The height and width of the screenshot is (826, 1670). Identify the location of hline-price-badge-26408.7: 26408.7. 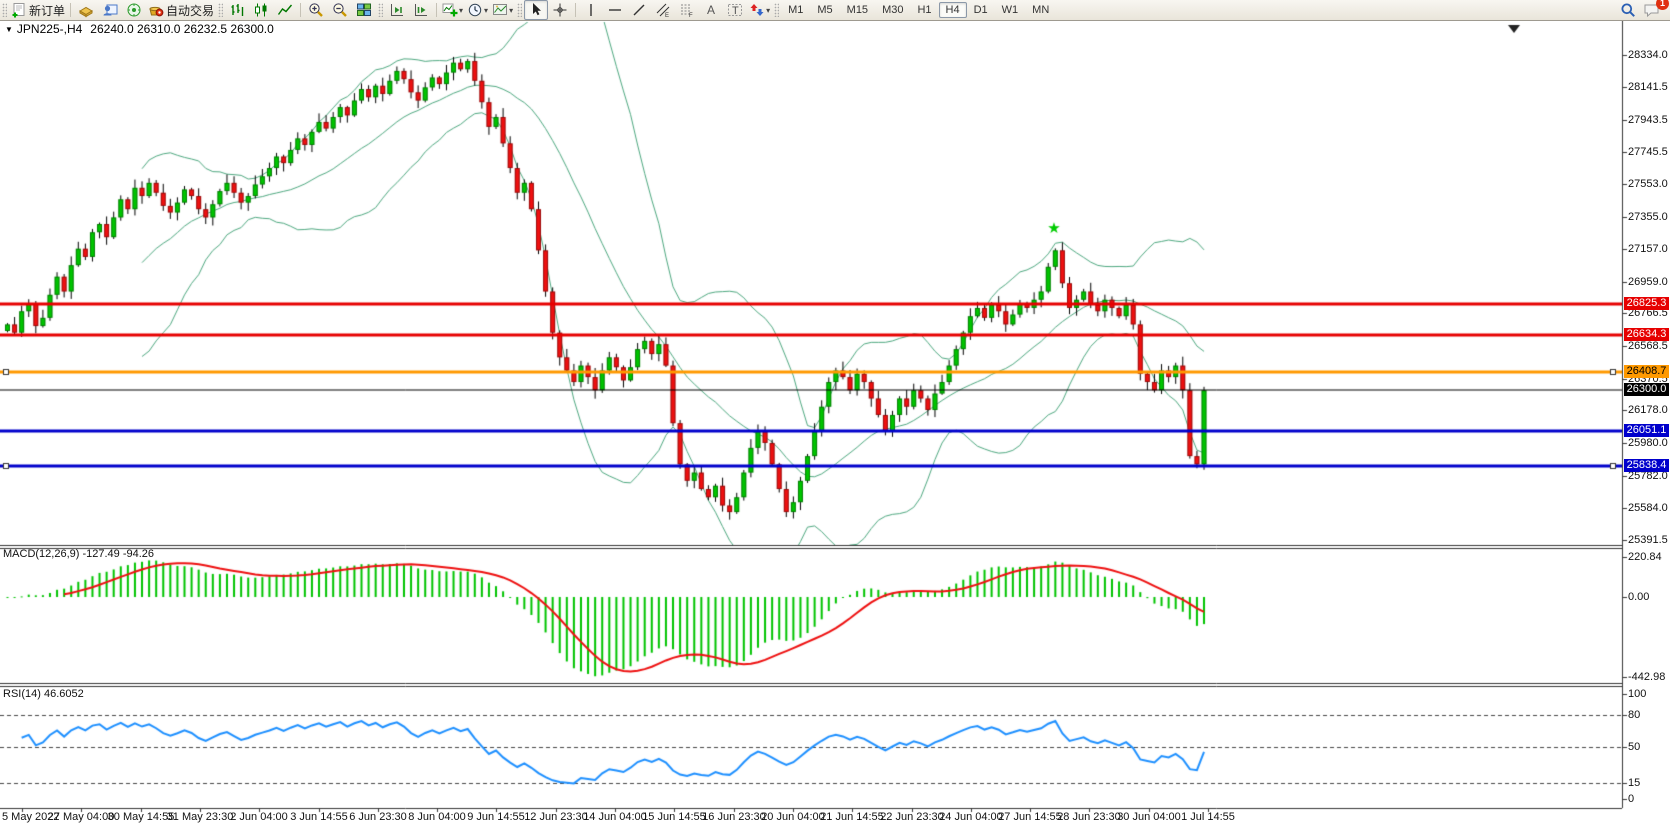
(1646, 371).